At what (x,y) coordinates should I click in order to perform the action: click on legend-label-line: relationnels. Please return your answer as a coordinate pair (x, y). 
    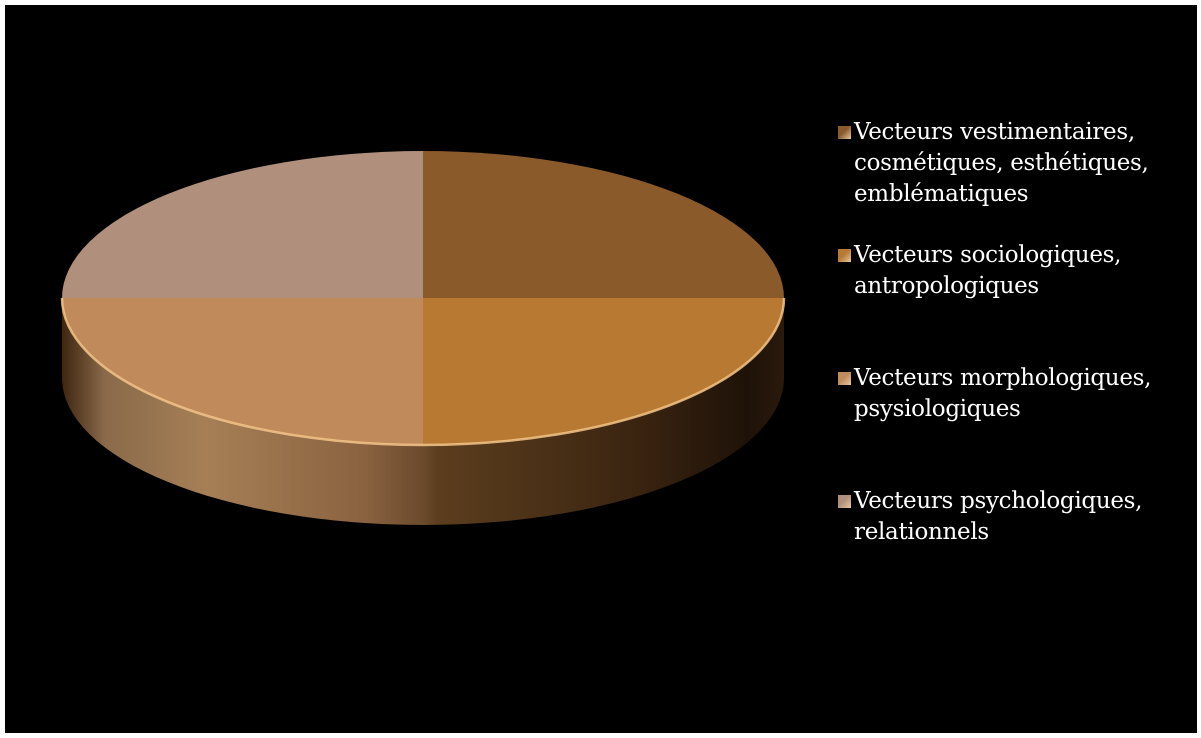
    Looking at the image, I should click on (921, 532).